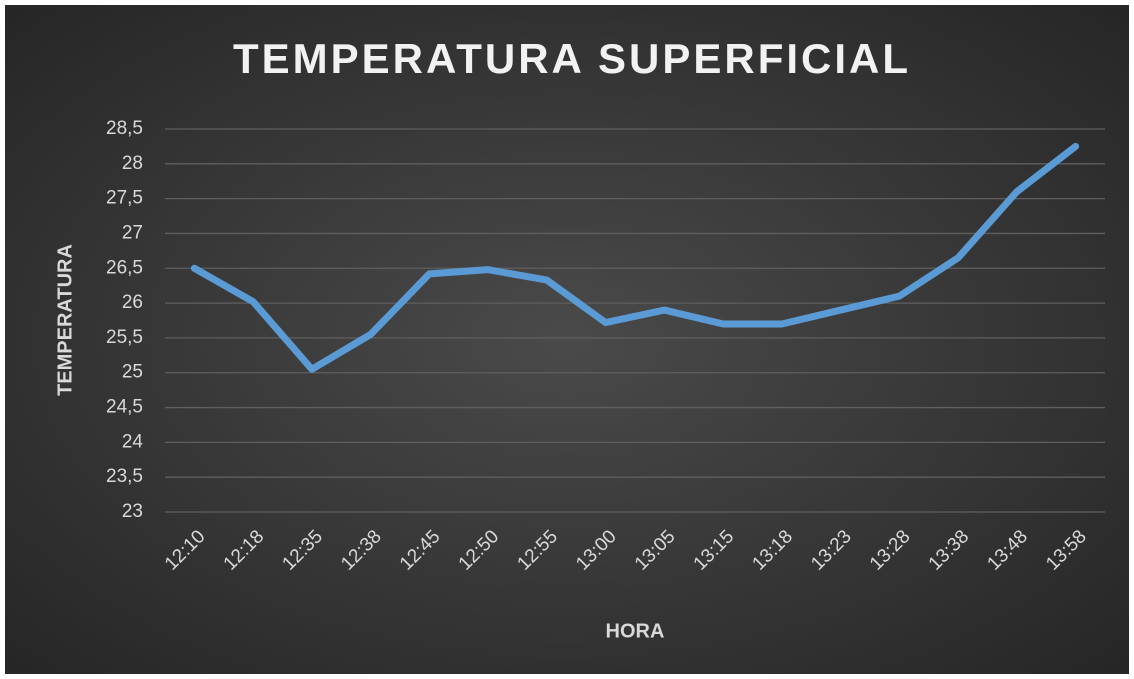 The width and height of the screenshot is (1134, 679). I want to click on y-axis-label: TEMPERATURA, so click(65, 320).